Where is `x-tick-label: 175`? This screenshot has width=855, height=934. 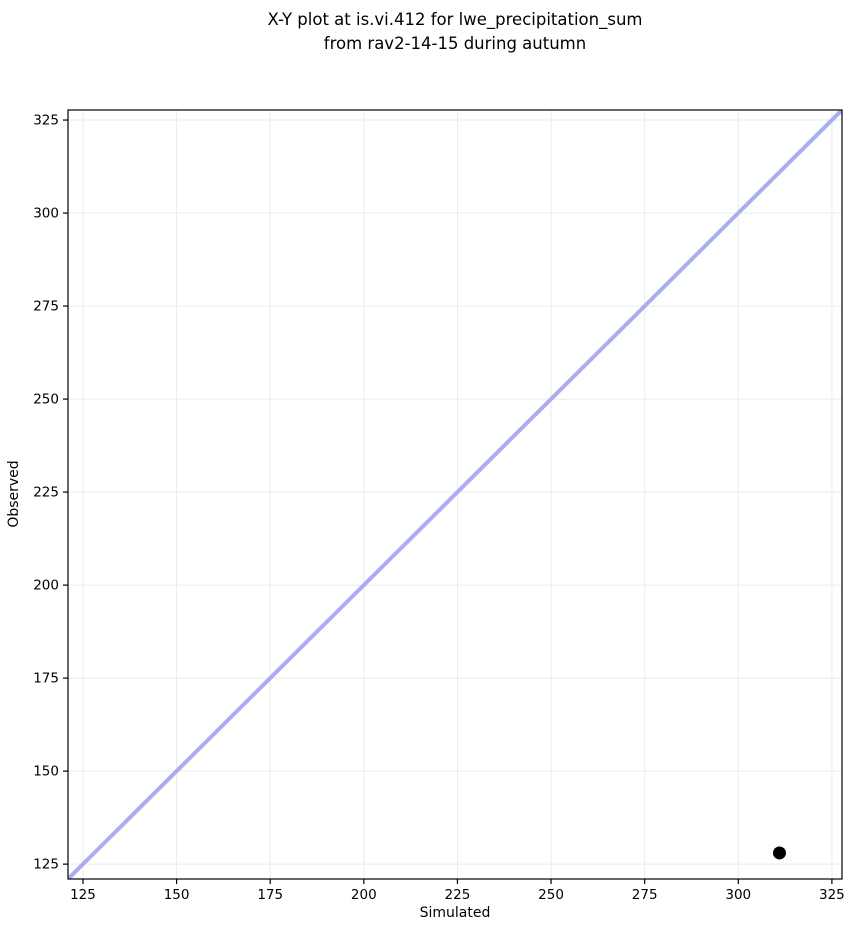 x-tick-label: 175 is located at coordinates (270, 895).